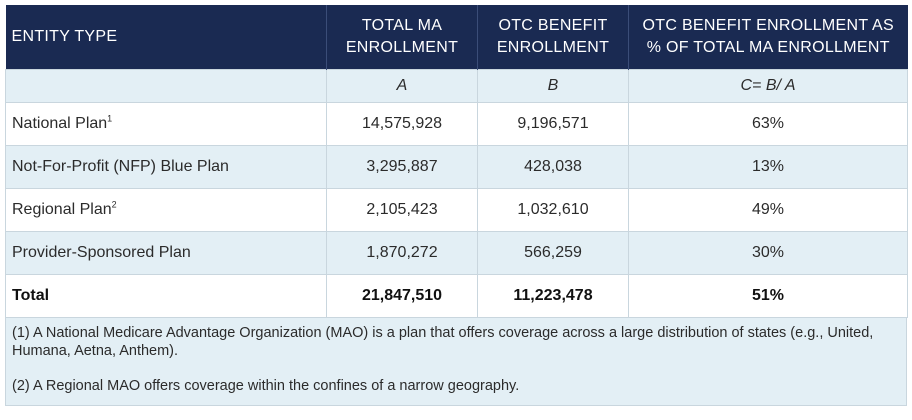 The height and width of the screenshot is (420, 912). I want to click on subheader-empty, so click(166, 85).